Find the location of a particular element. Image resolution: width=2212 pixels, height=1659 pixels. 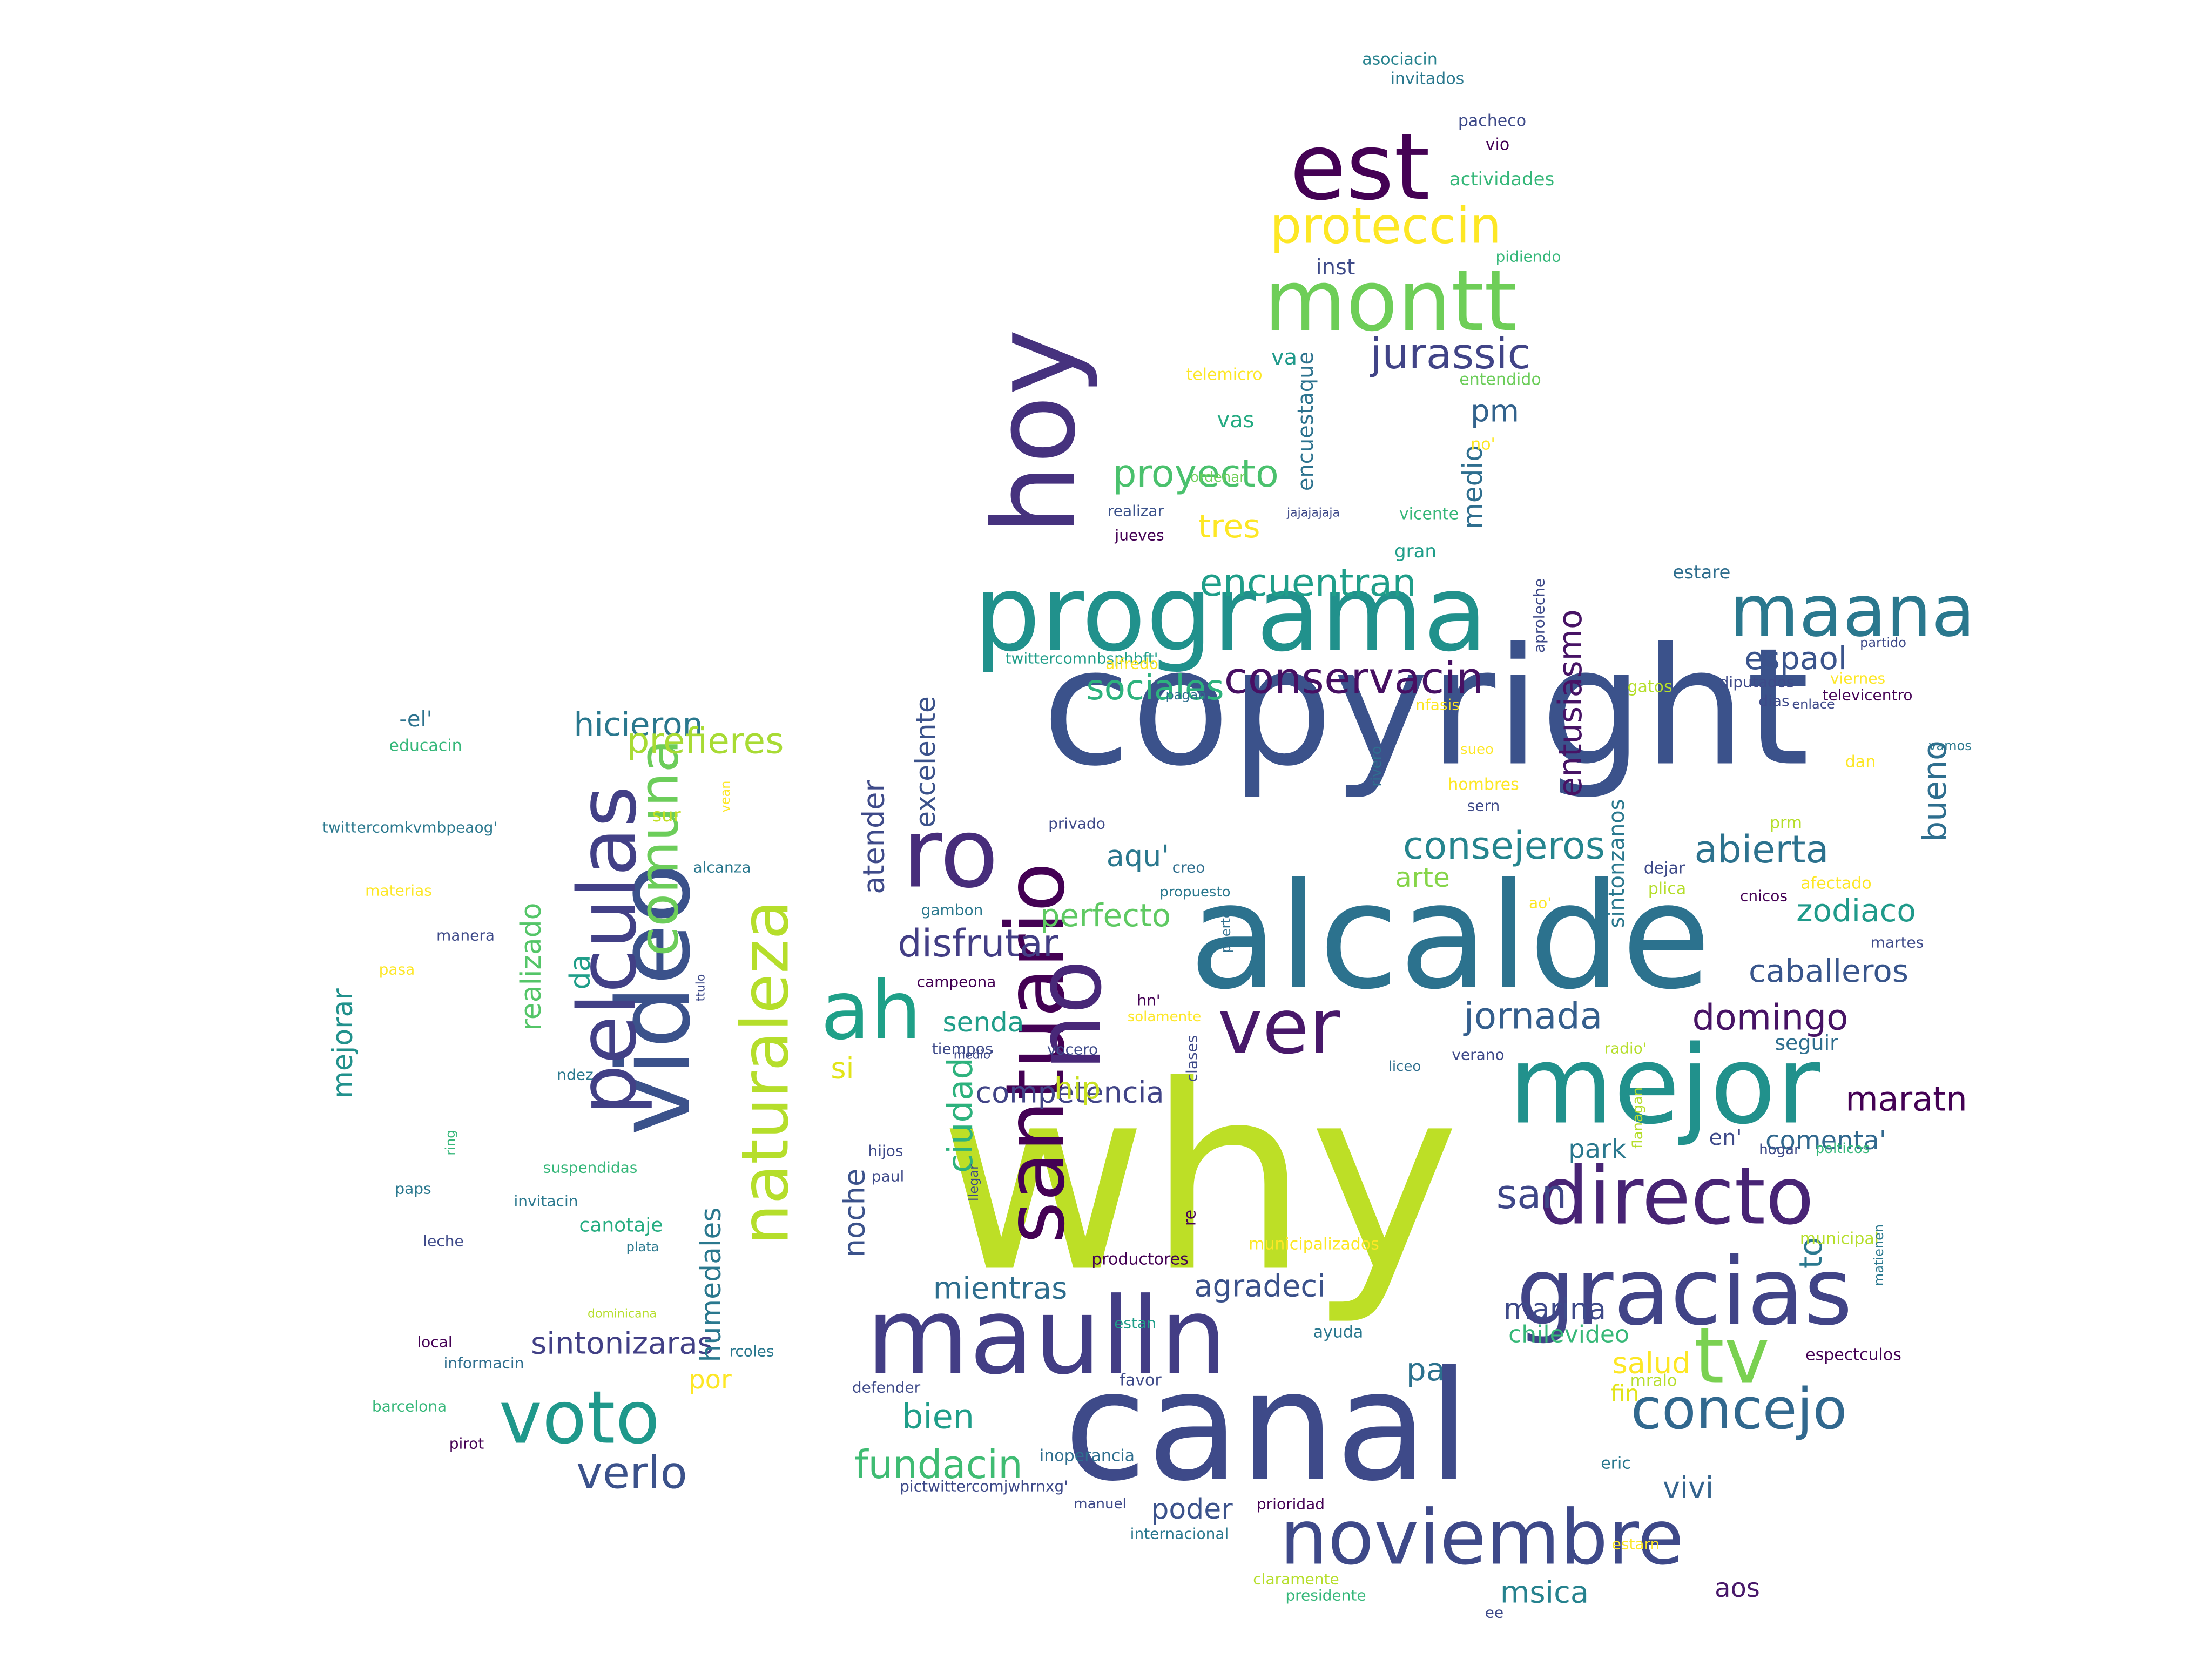

word-cloud-word: maratn is located at coordinates (1906, 1099).